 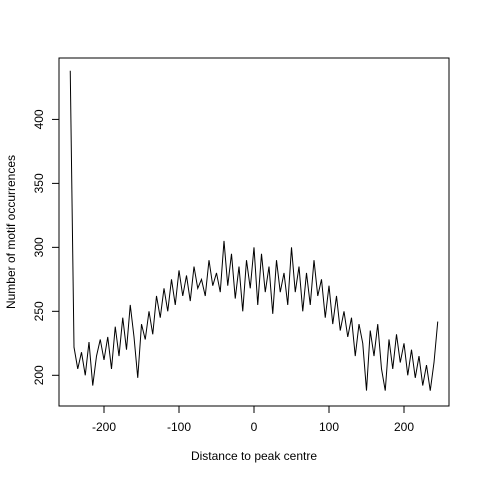 What do you see at coordinates (39, 311) in the screenshot?
I see `y-tick-label: 250` at bounding box center [39, 311].